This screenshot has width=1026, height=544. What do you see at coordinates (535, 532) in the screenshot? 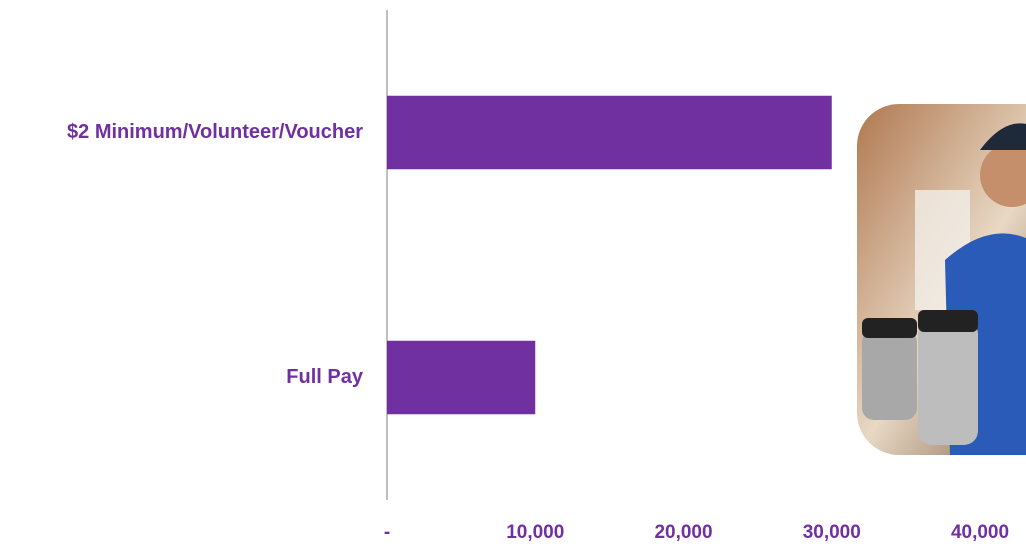
I see `x-tick-label: 10,000` at bounding box center [535, 532].